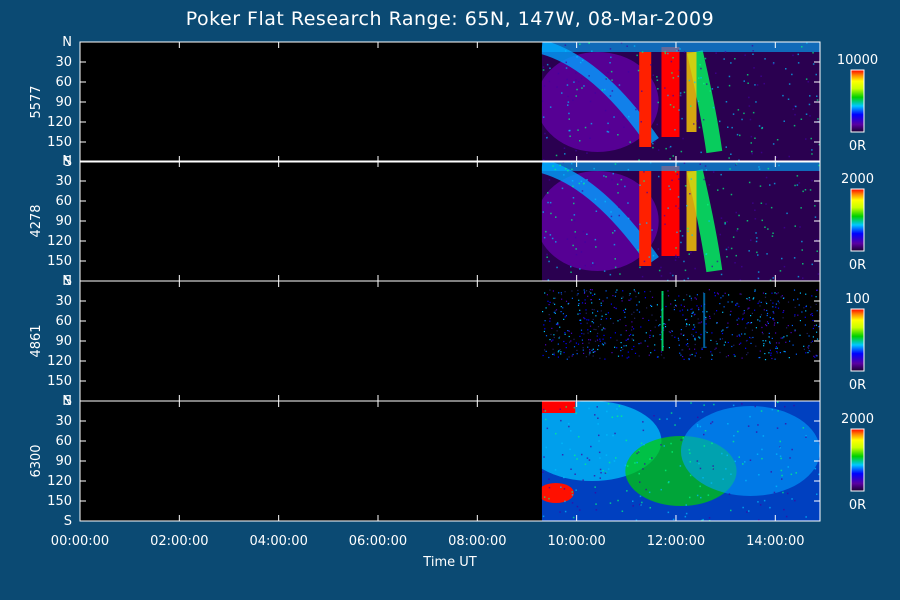 The image size is (900, 600). What do you see at coordinates (775, 541) in the screenshot?
I see `x-tick-label: 14:00:00` at bounding box center [775, 541].